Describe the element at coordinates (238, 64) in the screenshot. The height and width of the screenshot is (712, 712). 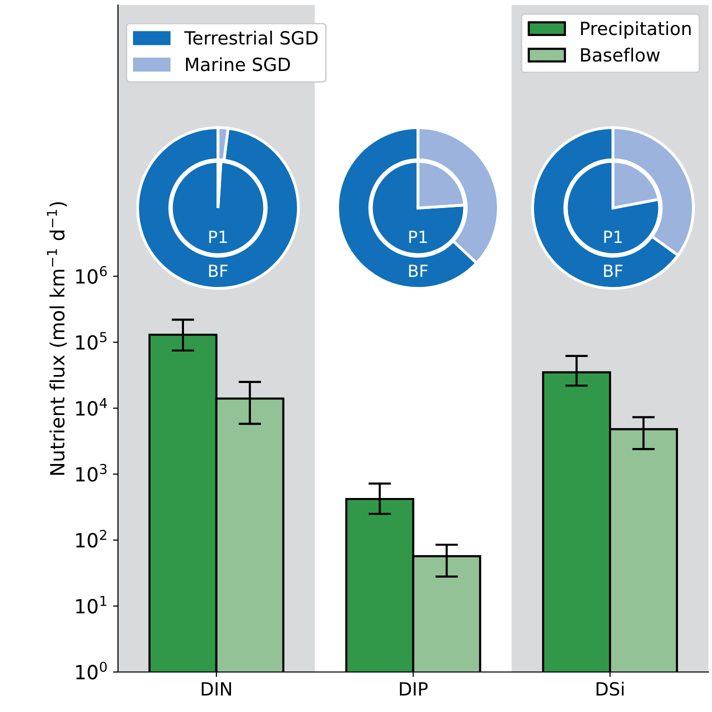
I see `legend-label: Marine SGD` at that location.